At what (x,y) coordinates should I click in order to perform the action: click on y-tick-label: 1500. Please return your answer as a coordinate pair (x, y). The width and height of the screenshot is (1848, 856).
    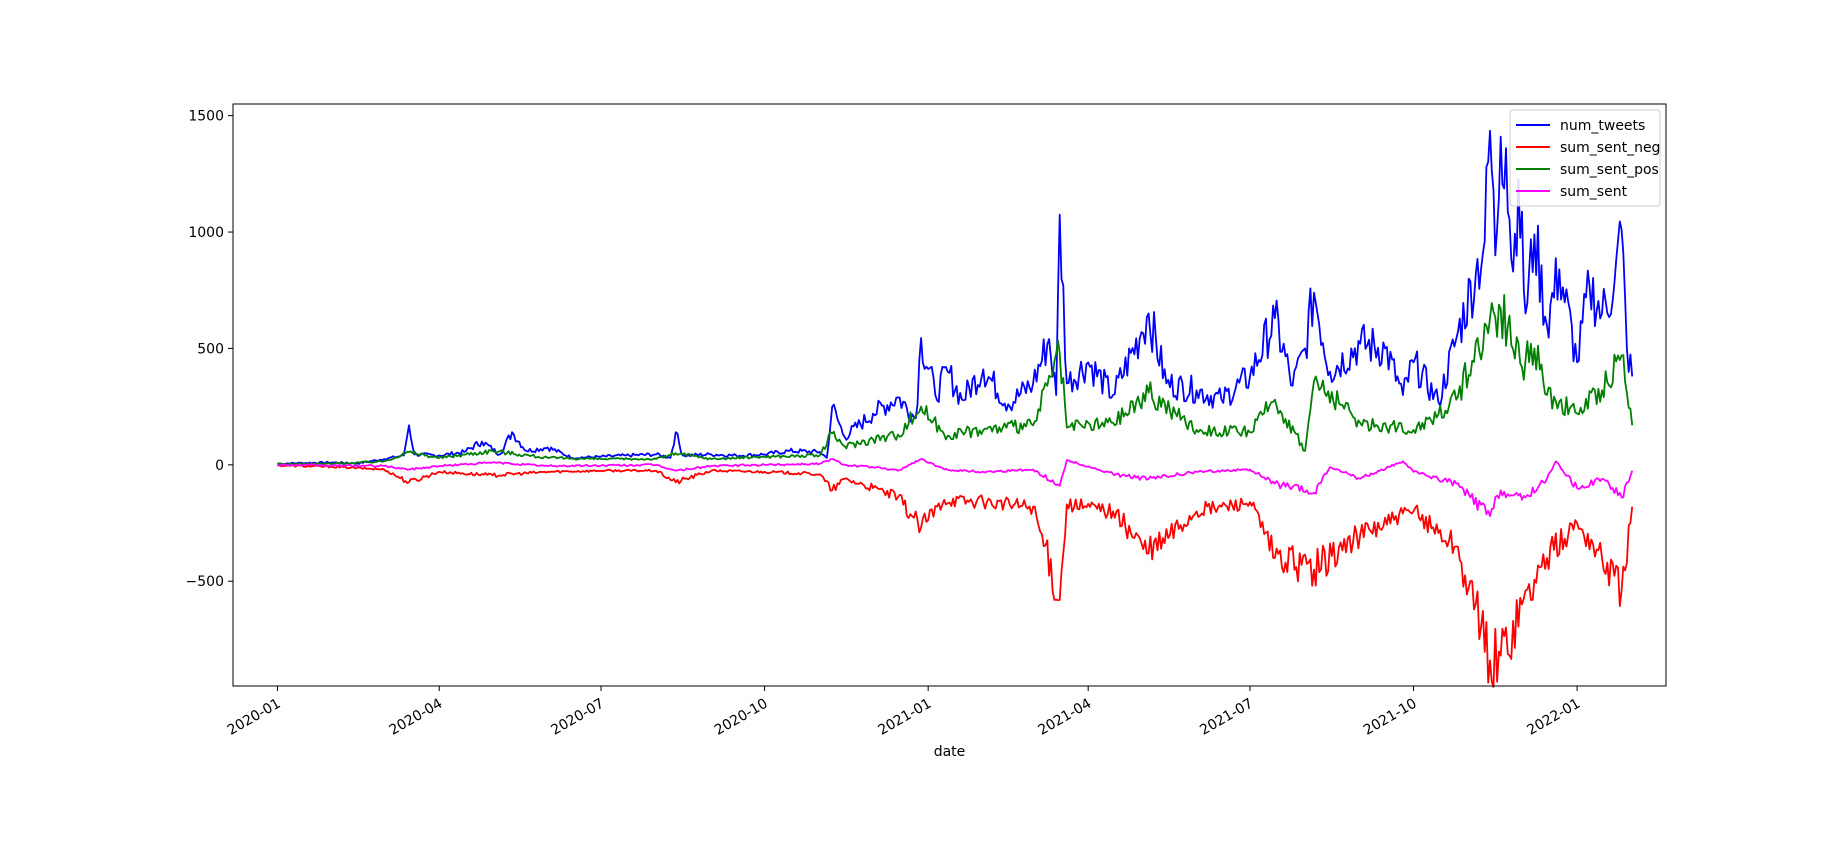
    Looking at the image, I should click on (206, 117).